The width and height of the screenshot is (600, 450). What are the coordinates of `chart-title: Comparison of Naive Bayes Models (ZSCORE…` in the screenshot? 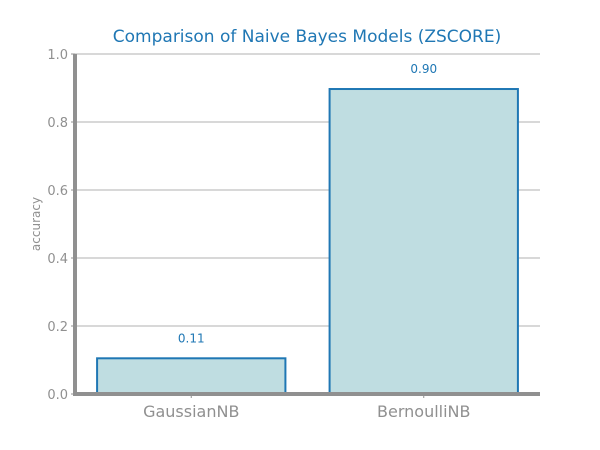 It's located at (307, 37).